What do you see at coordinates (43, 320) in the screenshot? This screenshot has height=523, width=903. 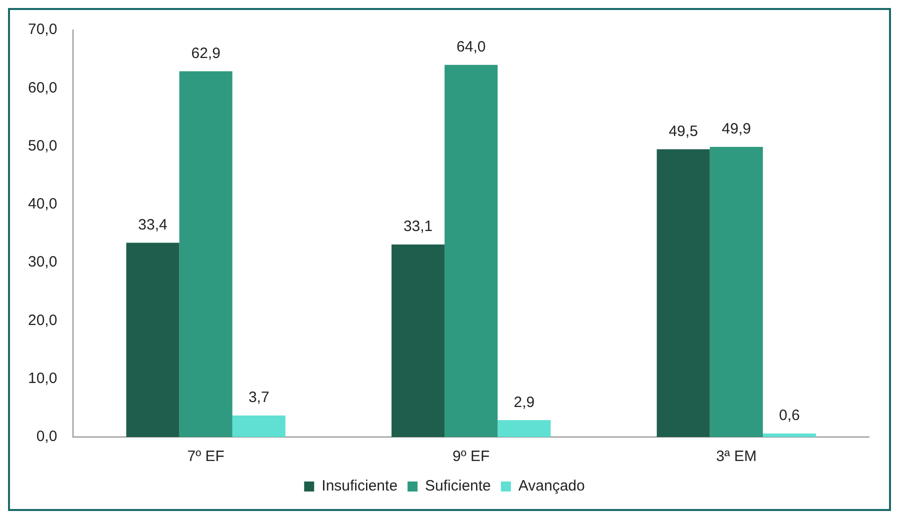 I see `y-tick-label: 20,0` at bounding box center [43, 320].